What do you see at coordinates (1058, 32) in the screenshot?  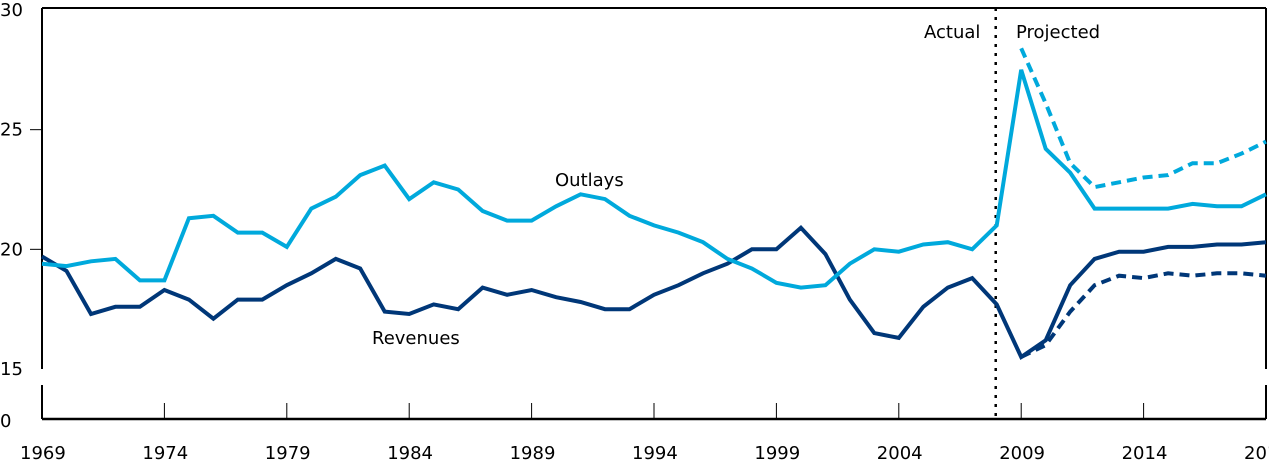 I see `annotation-projected: Projected` at bounding box center [1058, 32].